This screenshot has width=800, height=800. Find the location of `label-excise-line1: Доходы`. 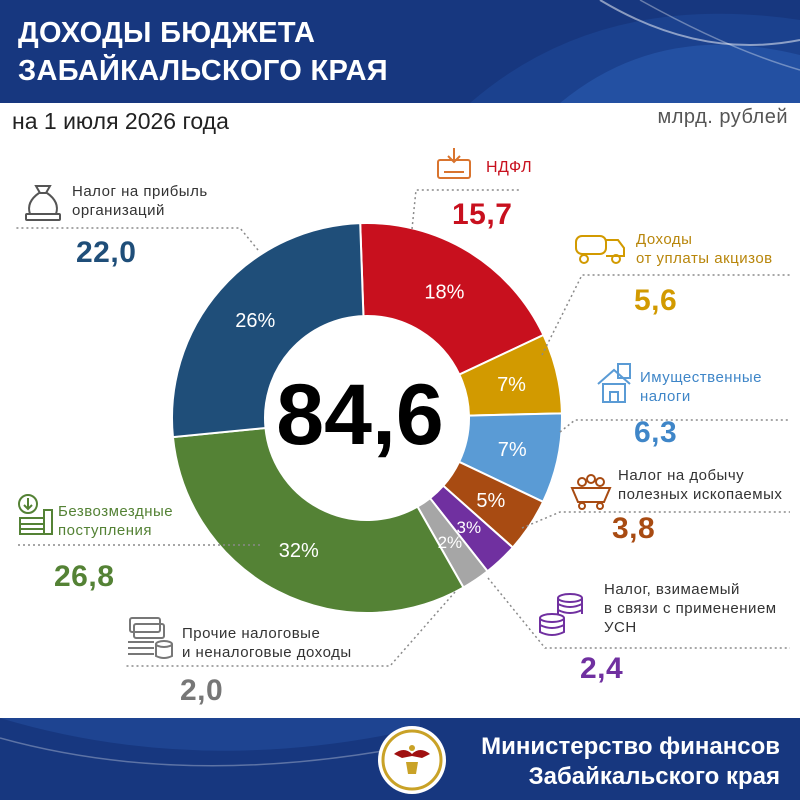

label-excise-line1: Доходы is located at coordinates (664, 239).